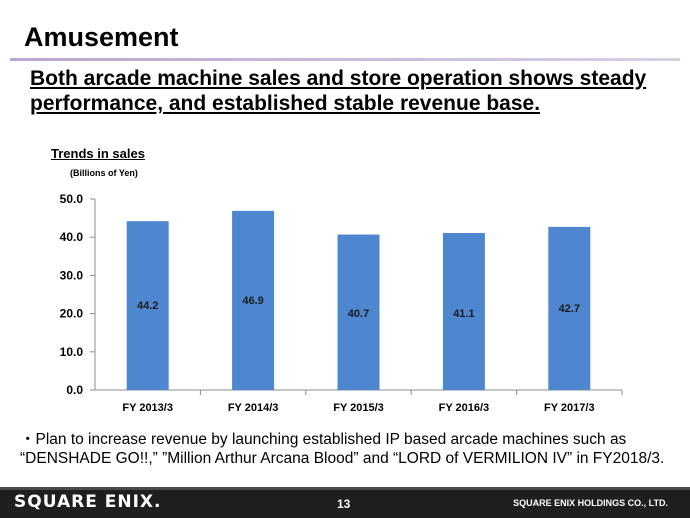 The image size is (690, 518). I want to click on x-tick-label: FY 2016/3, so click(464, 408).